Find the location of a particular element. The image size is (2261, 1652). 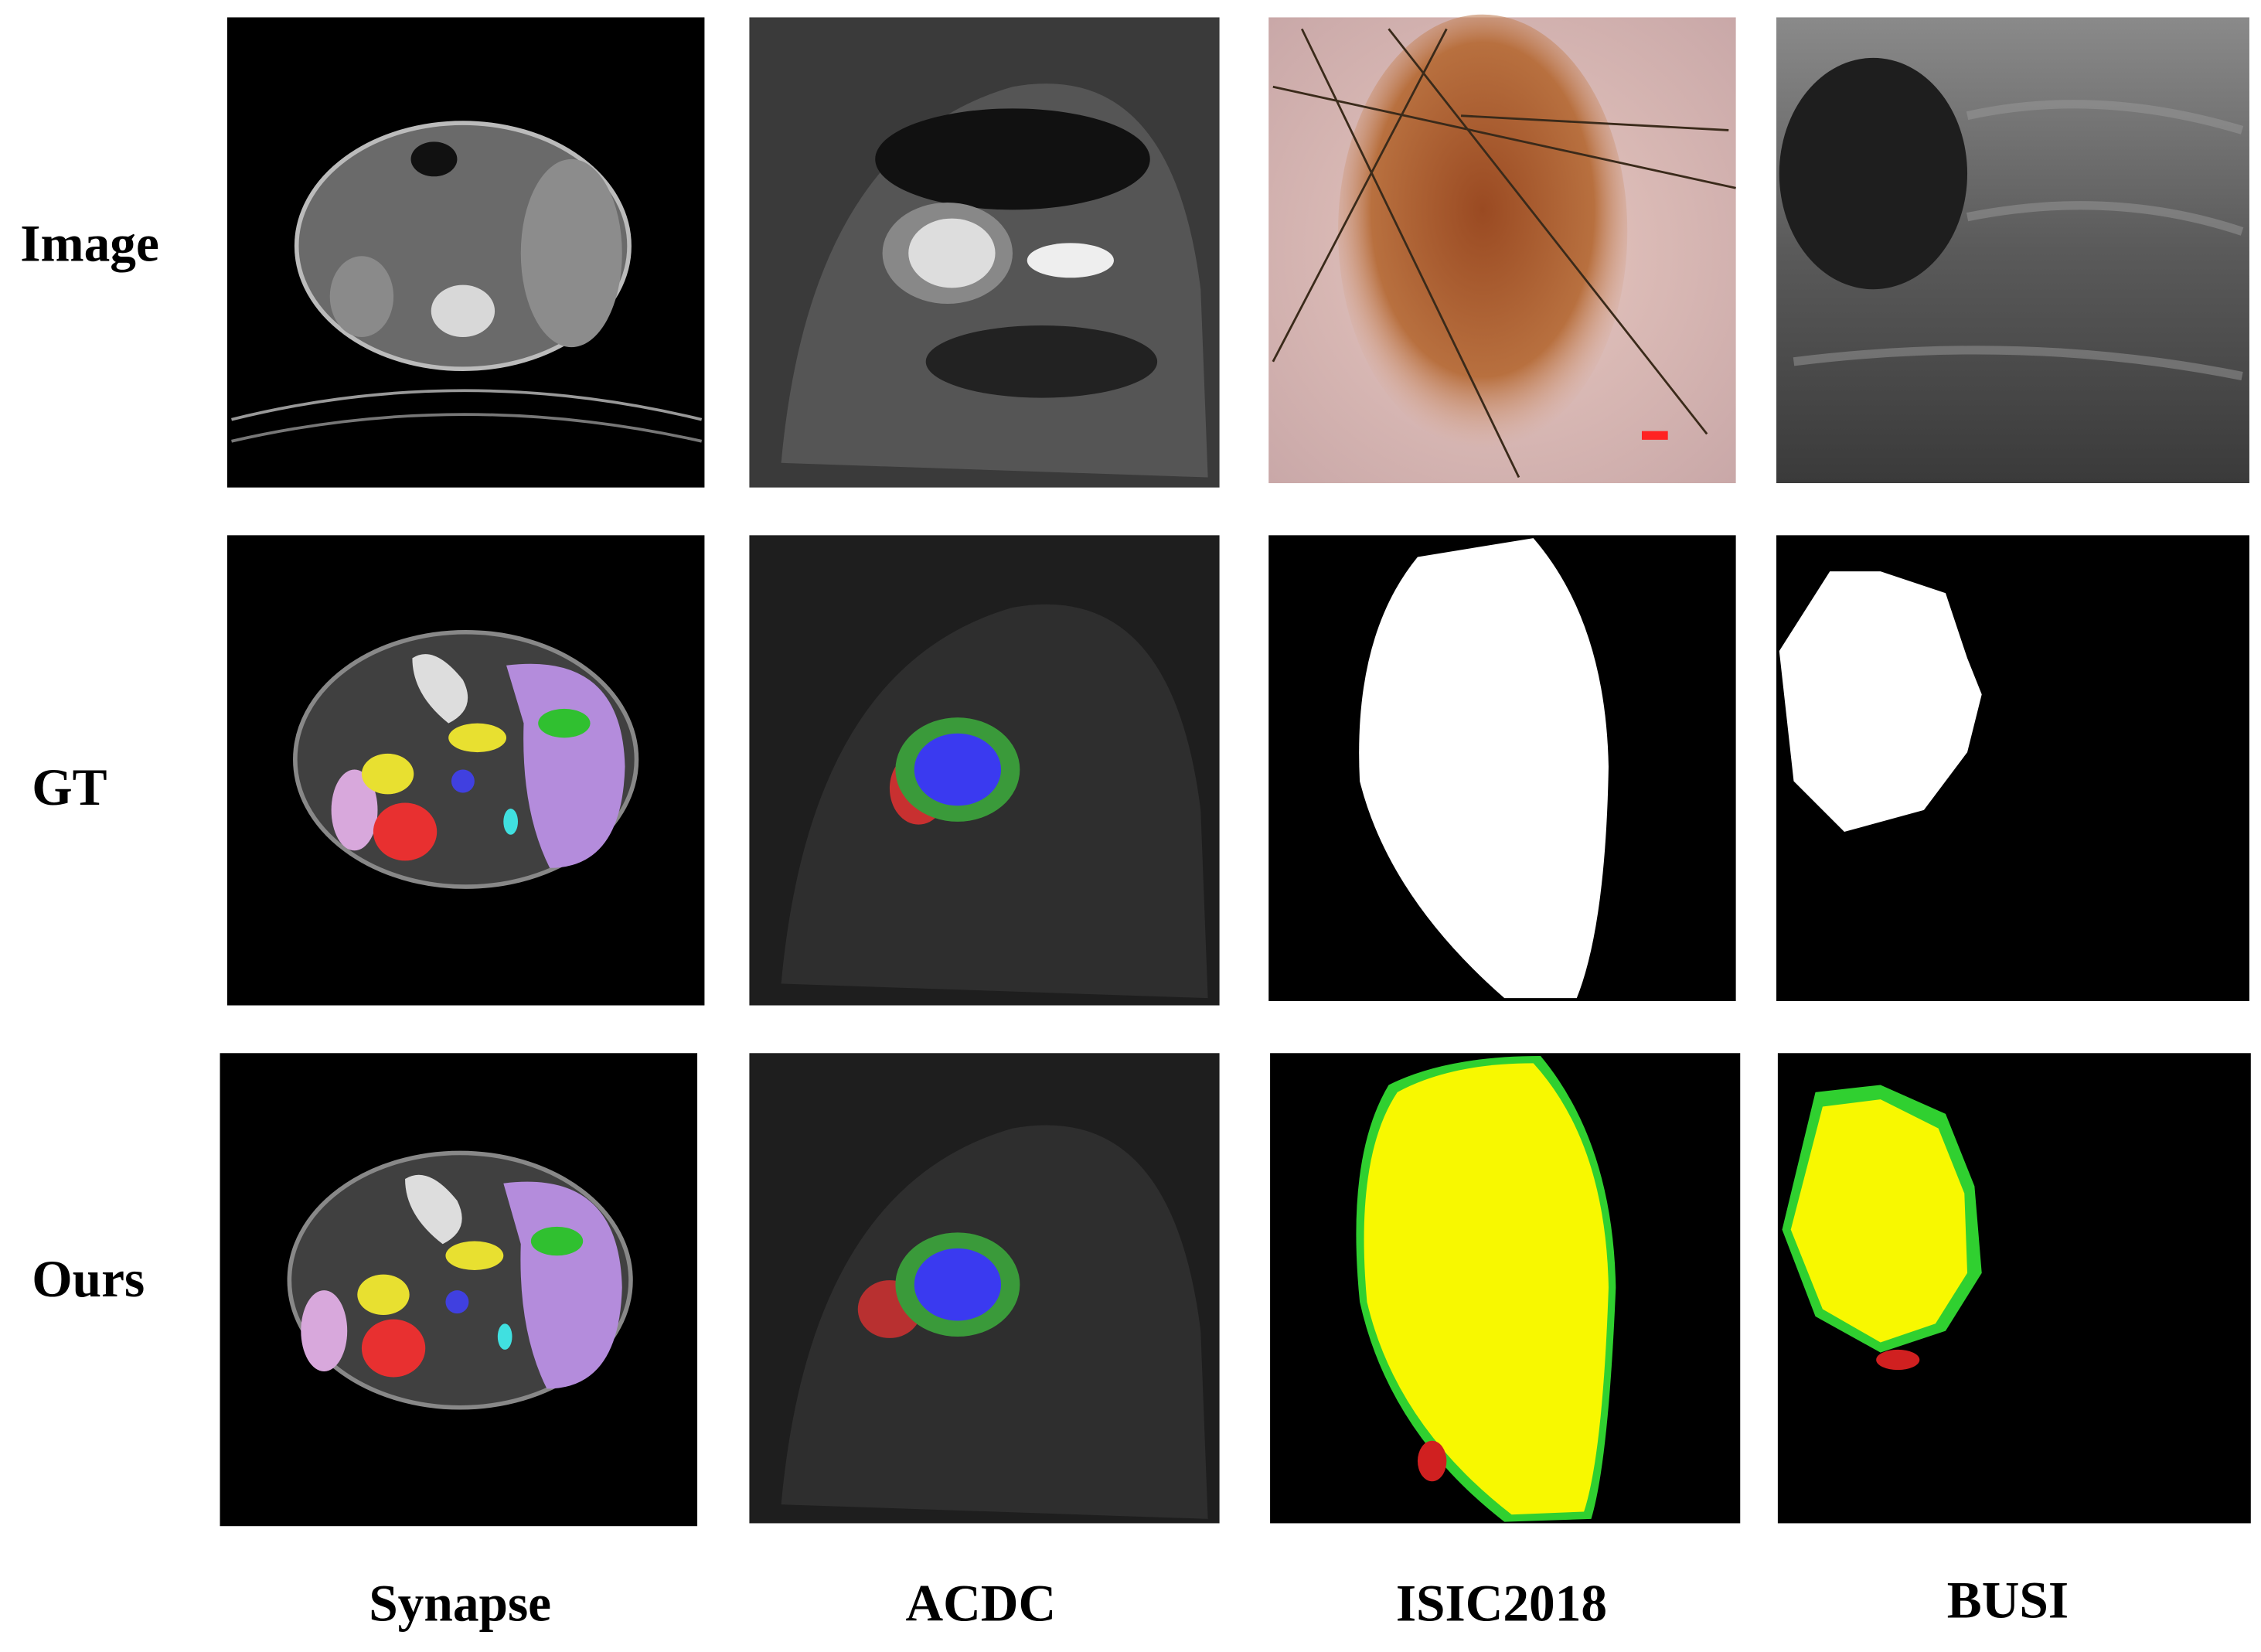

acdc-image is located at coordinates (984, 253).